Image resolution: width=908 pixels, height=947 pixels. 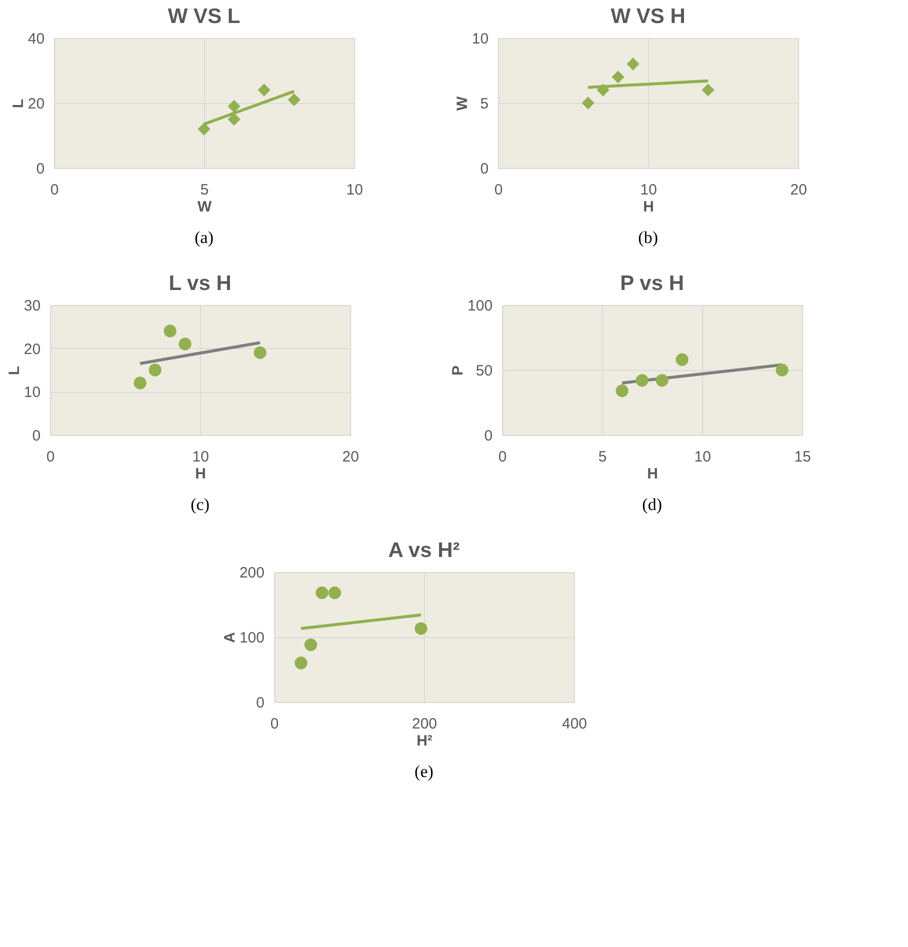 What do you see at coordinates (204, 207) in the screenshot?
I see `x-axis-title: W` at bounding box center [204, 207].